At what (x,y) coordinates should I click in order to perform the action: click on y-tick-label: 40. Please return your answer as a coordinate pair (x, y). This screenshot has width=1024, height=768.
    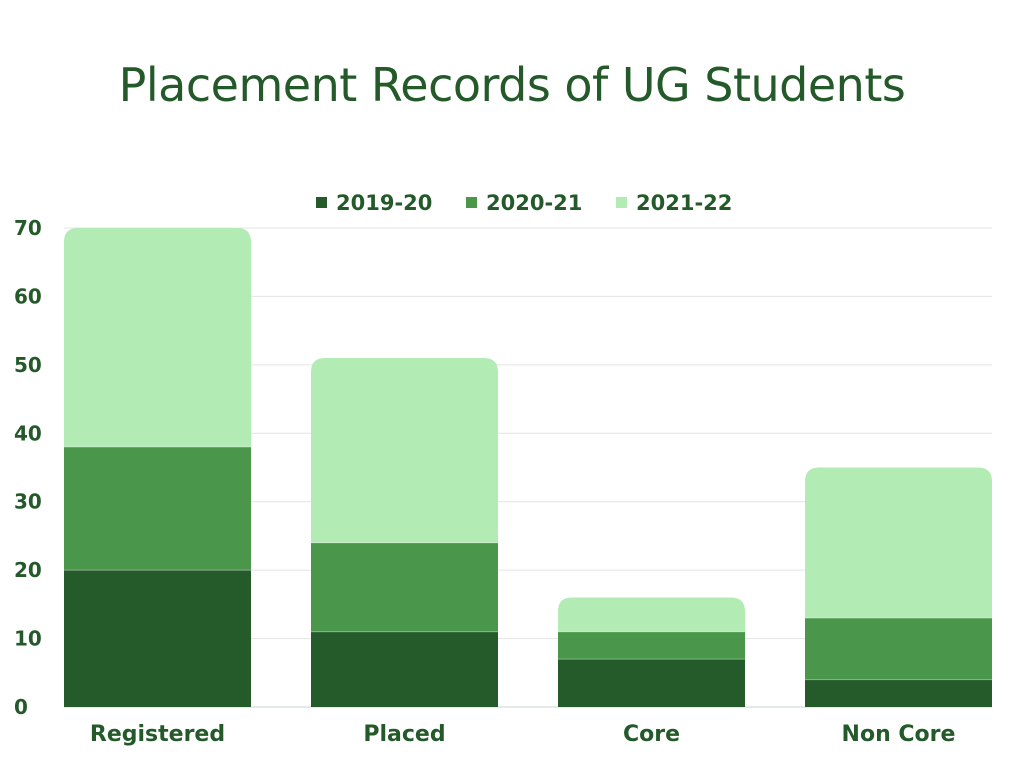
    Looking at the image, I should click on (28, 433).